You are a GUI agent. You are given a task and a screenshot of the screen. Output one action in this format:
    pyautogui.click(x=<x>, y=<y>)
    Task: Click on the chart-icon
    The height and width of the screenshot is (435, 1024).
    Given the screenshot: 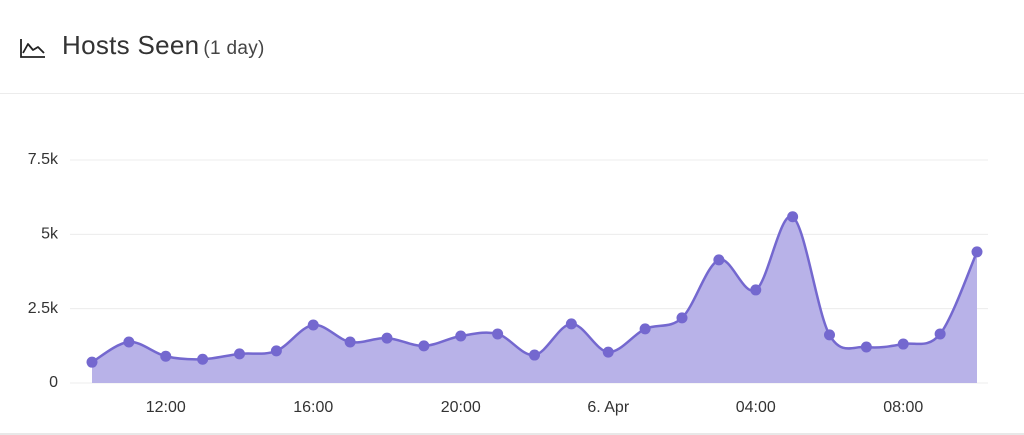 What is the action you would take?
    pyautogui.click(x=32, y=48)
    